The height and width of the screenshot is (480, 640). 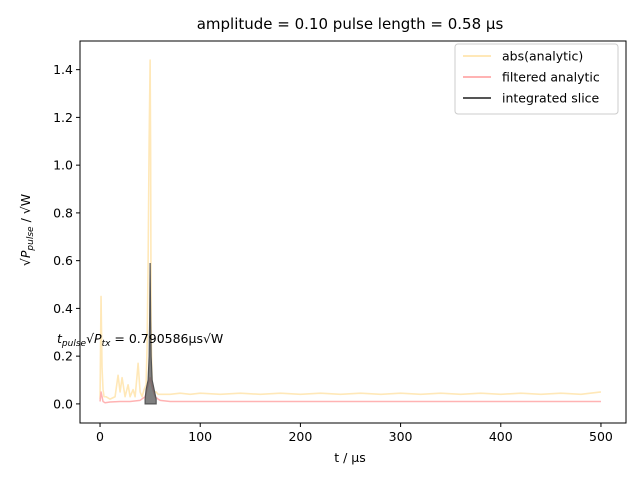 What do you see at coordinates (63, 212) in the screenshot?
I see `y-tick-label: 0.8` at bounding box center [63, 212].